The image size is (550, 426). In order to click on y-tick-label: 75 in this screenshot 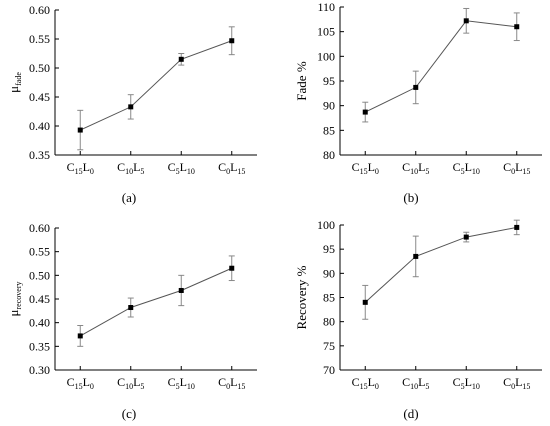, I will do `click(329, 346)`.